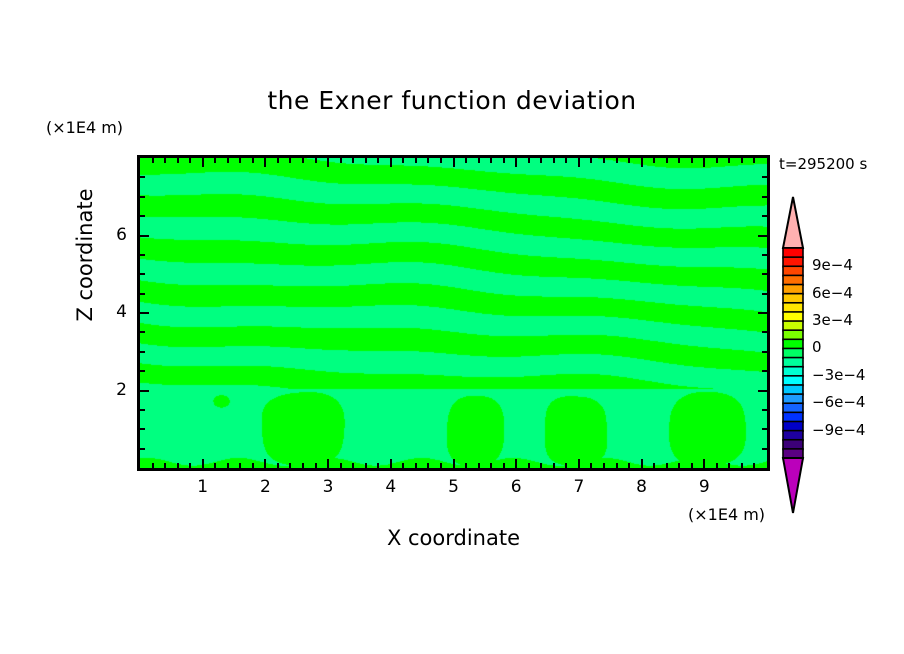  What do you see at coordinates (727, 514) in the screenshot?
I see `x-axis-unit-label: (×1E4 m)` at bounding box center [727, 514].